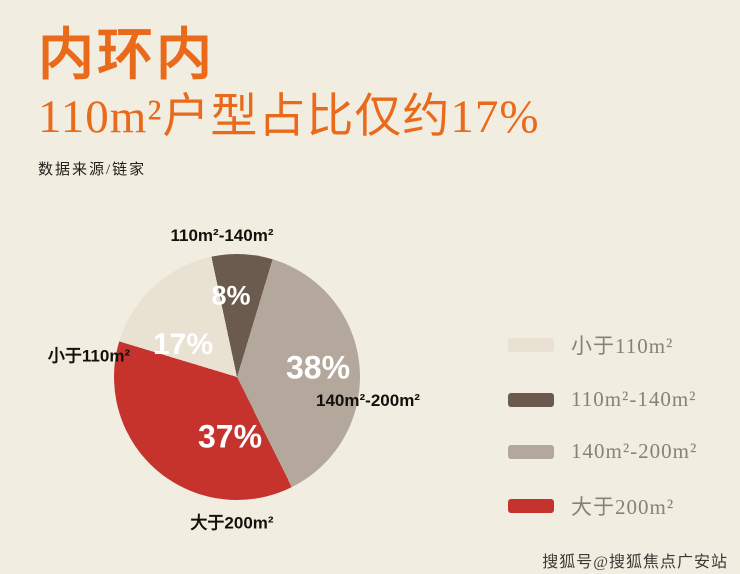 The height and width of the screenshot is (574, 740). What do you see at coordinates (634, 451) in the screenshot?
I see `legend-label: 140m²-200m²` at bounding box center [634, 451].